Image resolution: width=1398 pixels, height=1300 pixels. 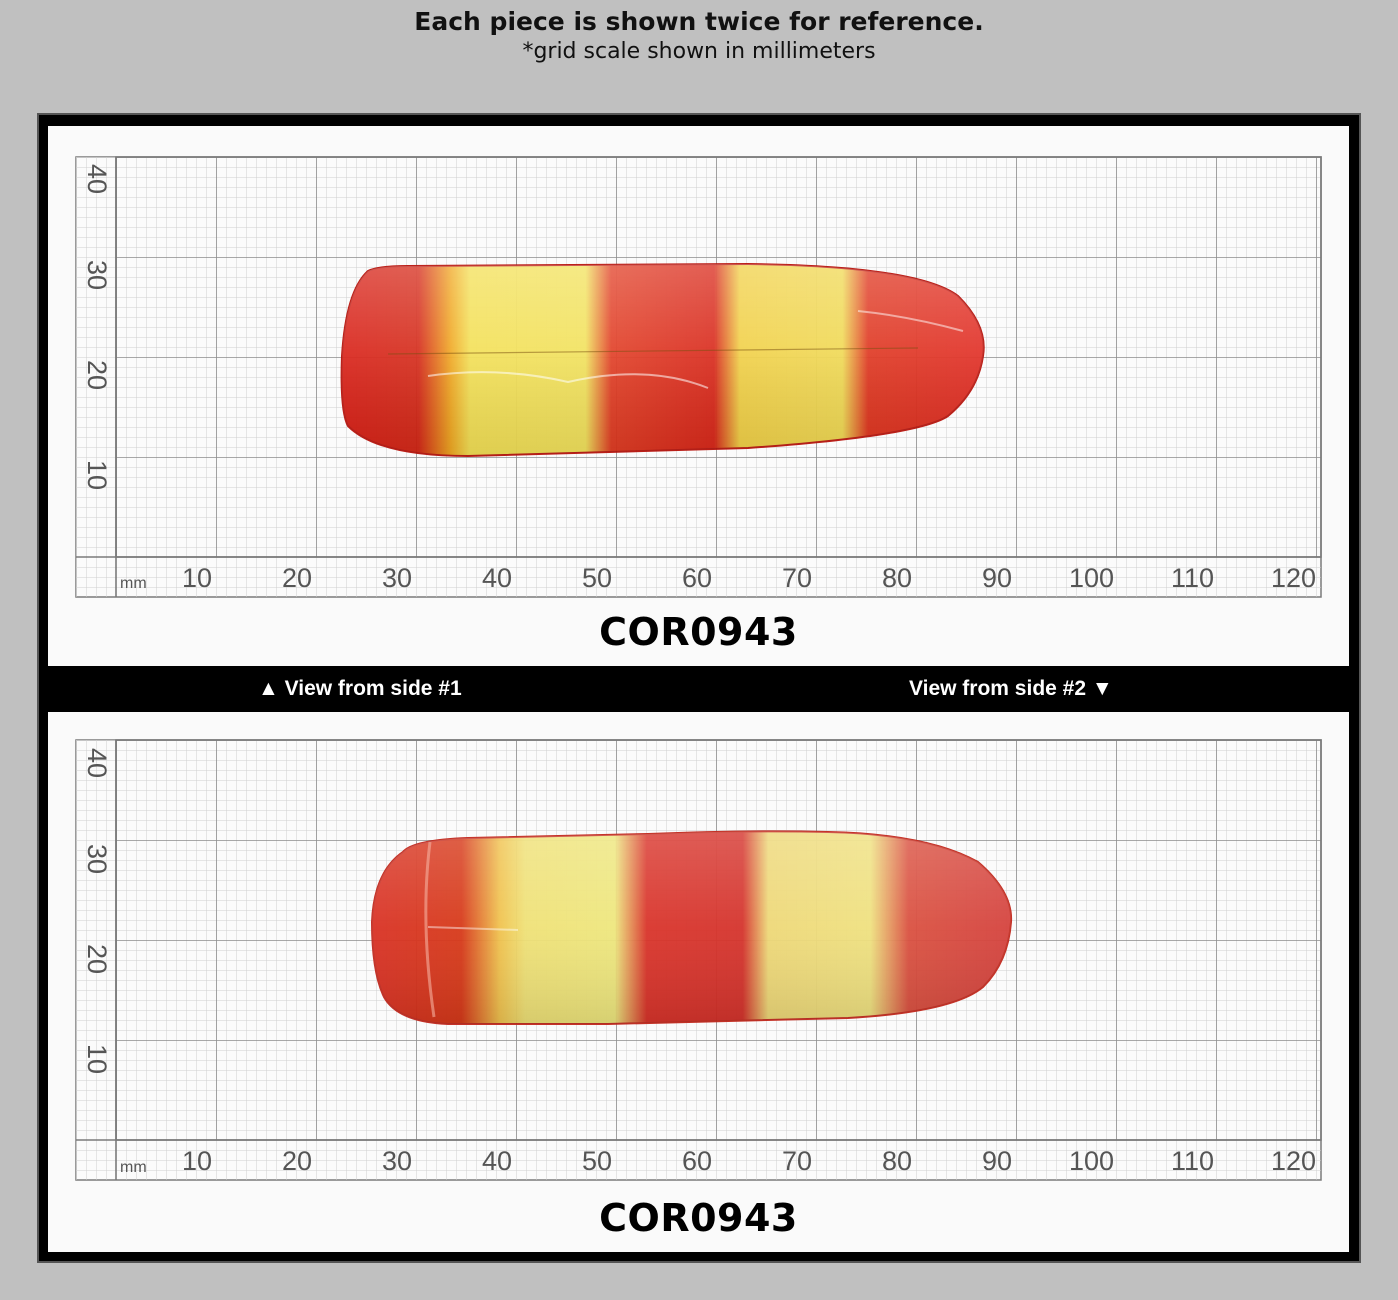 What do you see at coordinates (1011, 688) in the screenshot?
I see `caption-side-2: View from side #2 ▼` at bounding box center [1011, 688].